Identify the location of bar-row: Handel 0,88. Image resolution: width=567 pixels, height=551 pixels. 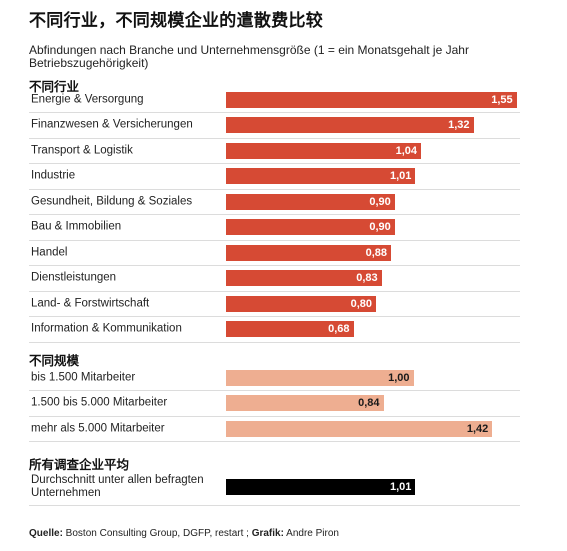
(274, 253).